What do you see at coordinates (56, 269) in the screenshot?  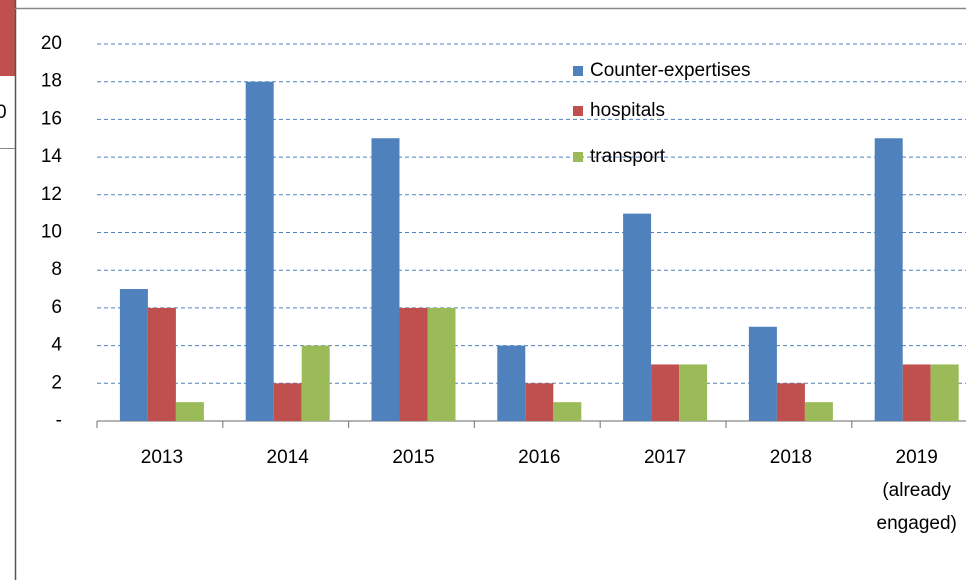 I see `y-tick-label: 8` at bounding box center [56, 269].